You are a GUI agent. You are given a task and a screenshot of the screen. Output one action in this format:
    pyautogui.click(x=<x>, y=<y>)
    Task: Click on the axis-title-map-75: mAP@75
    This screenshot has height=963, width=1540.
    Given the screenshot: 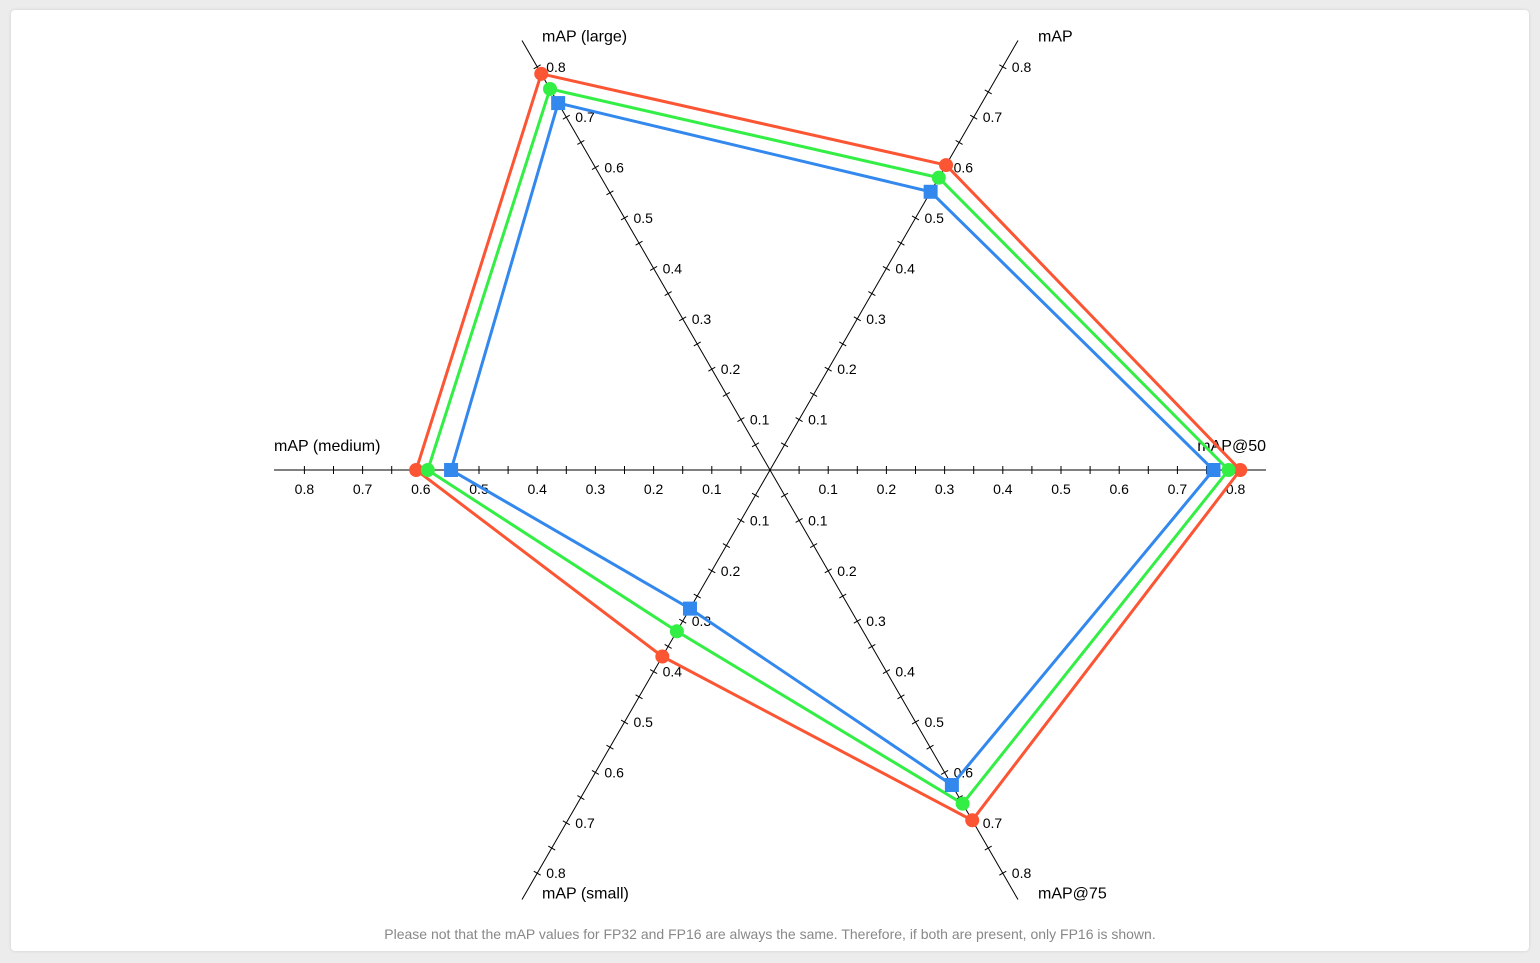 What is the action you would take?
    pyautogui.click(x=1072, y=894)
    